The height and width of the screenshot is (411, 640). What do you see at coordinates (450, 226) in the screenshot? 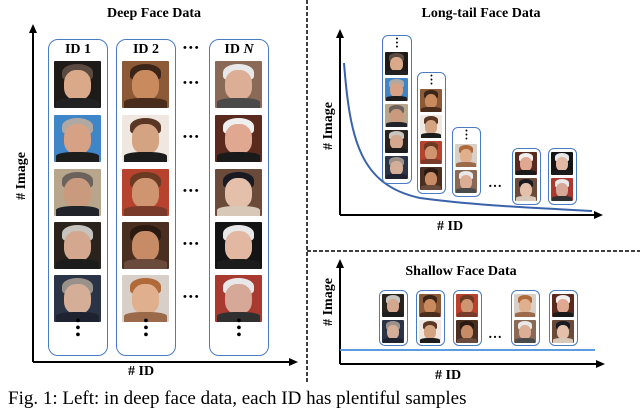
I see `long-tail-x-axis-label: # ID` at bounding box center [450, 226].